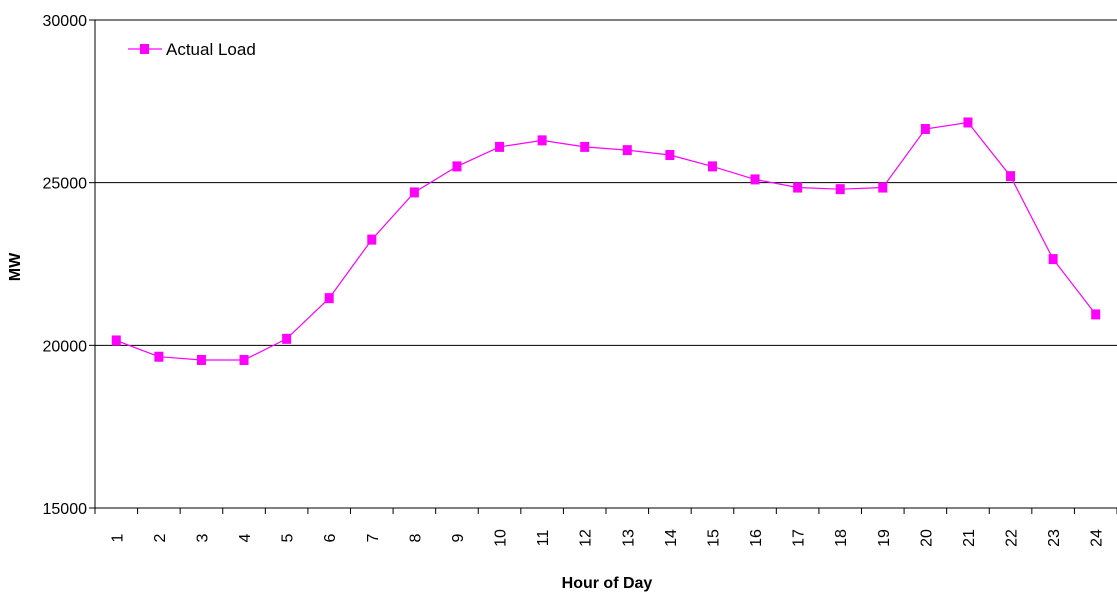  I want to click on x-tick-label: 15, so click(713, 538).